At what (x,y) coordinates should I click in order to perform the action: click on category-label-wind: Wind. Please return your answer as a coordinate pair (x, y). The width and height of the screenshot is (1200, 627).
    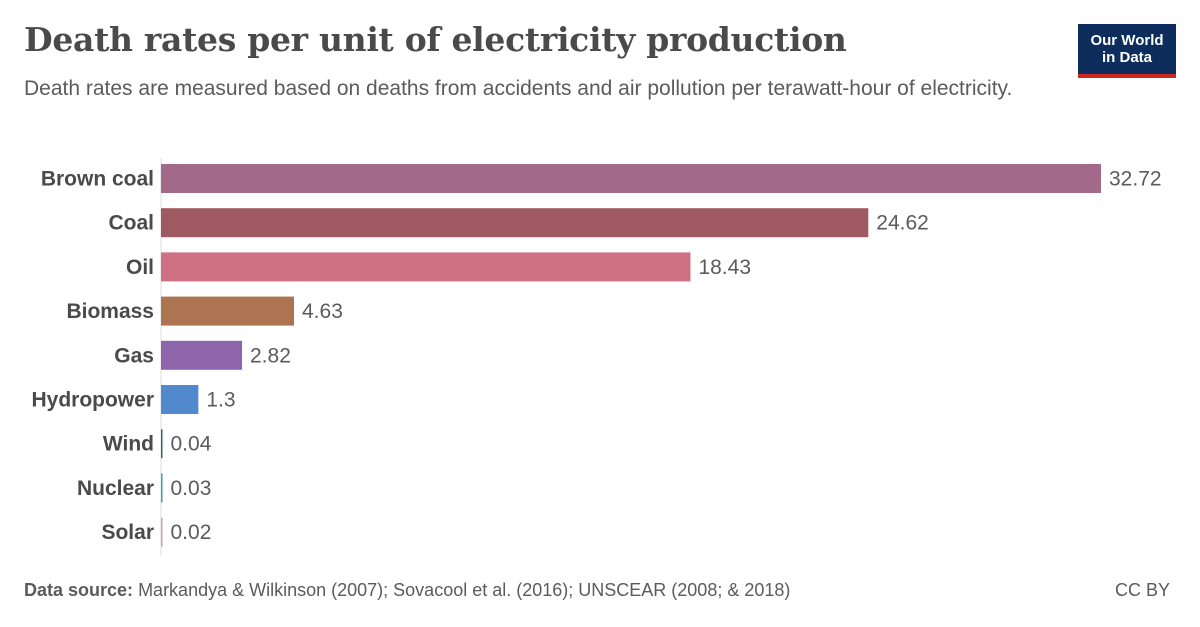
    Looking at the image, I should click on (128, 444).